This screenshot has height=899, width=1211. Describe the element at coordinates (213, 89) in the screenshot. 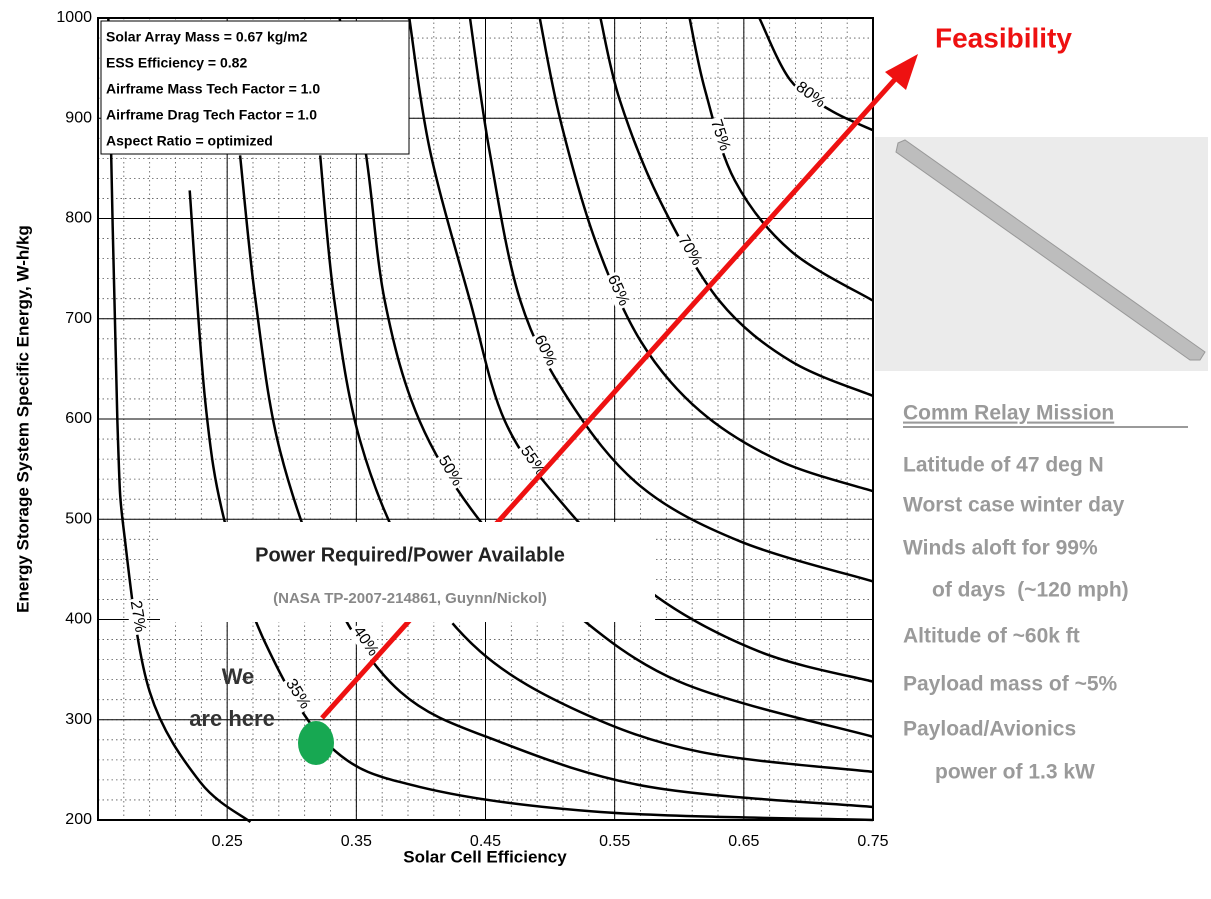

I see `condition: Airframe Mass Tech Factor = 1.0` at that location.